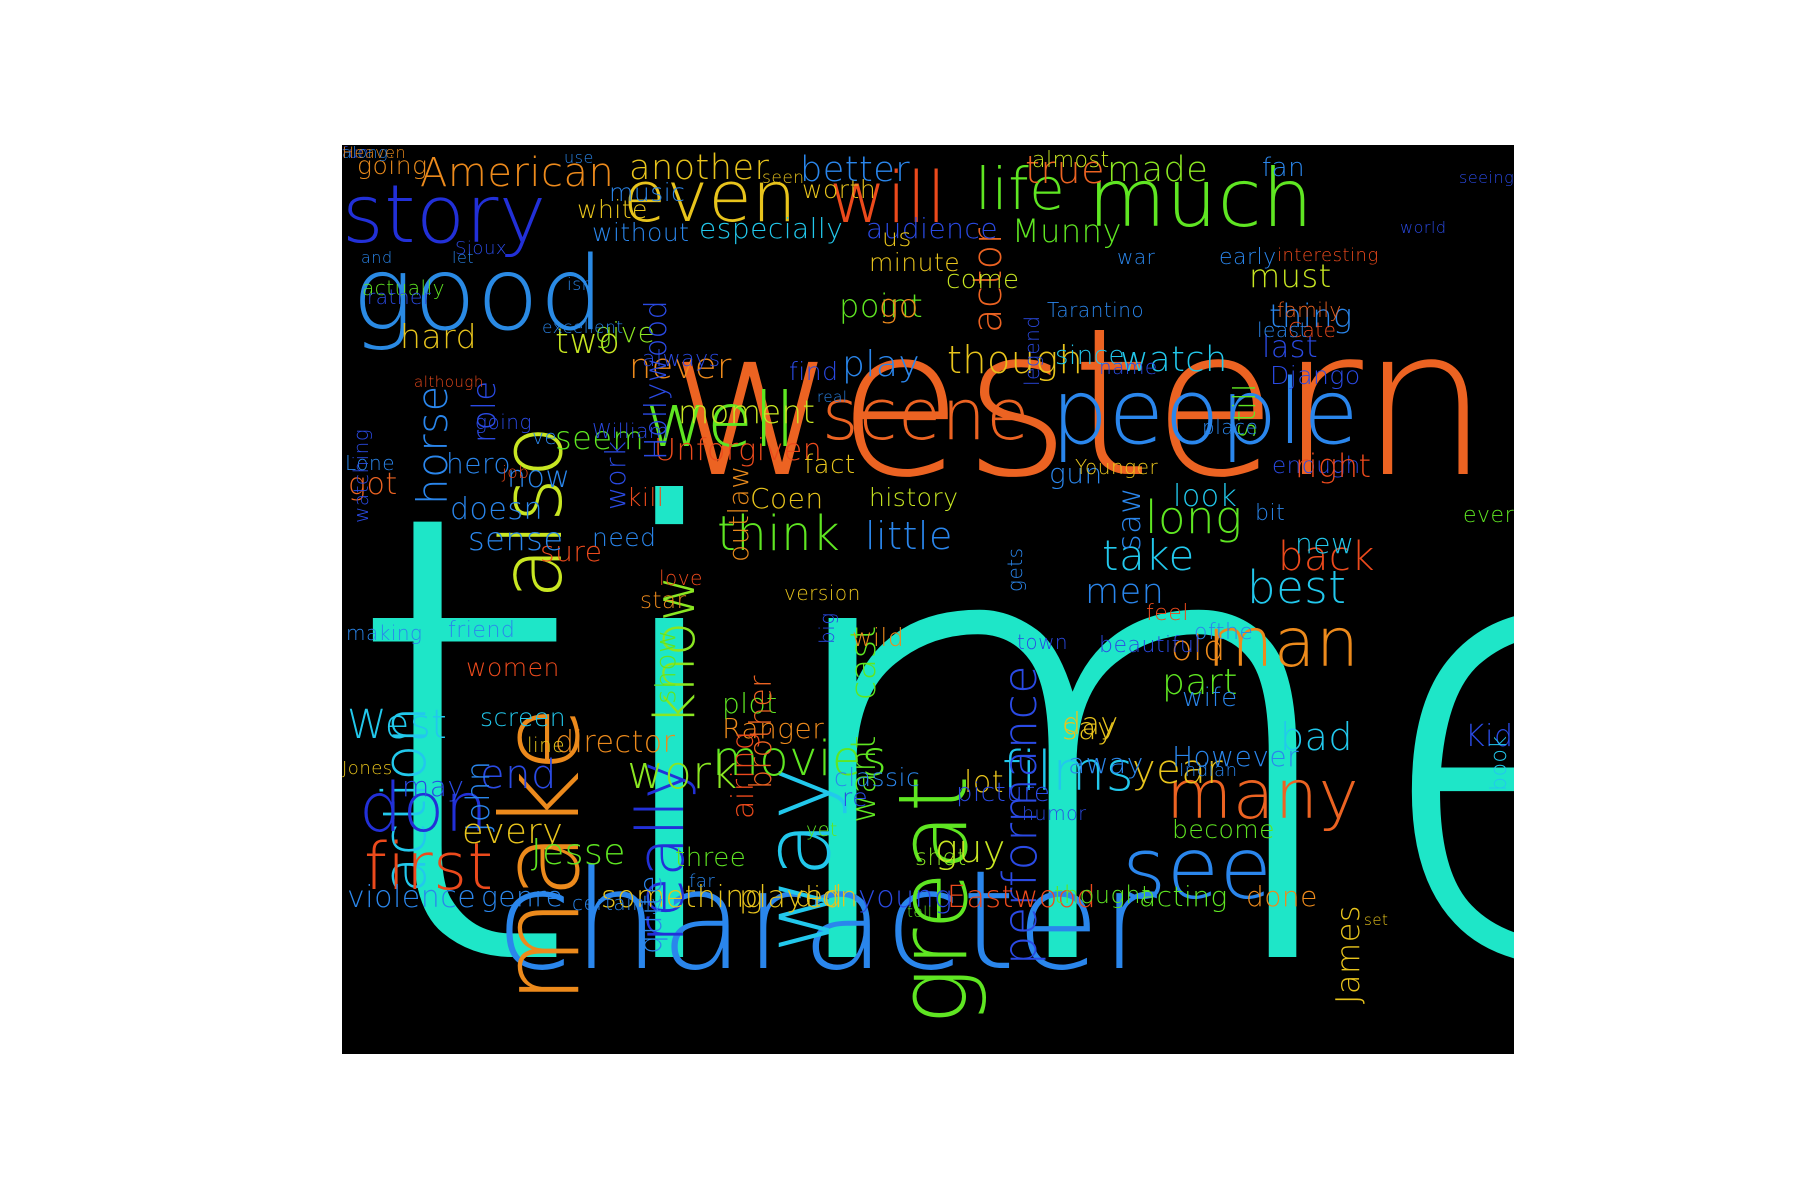 The image size is (1800, 1200). What do you see at coordinates (738, 513) in the screenshot?
I see `word-outlaw: outlaw` at bounding box center [738, 513].